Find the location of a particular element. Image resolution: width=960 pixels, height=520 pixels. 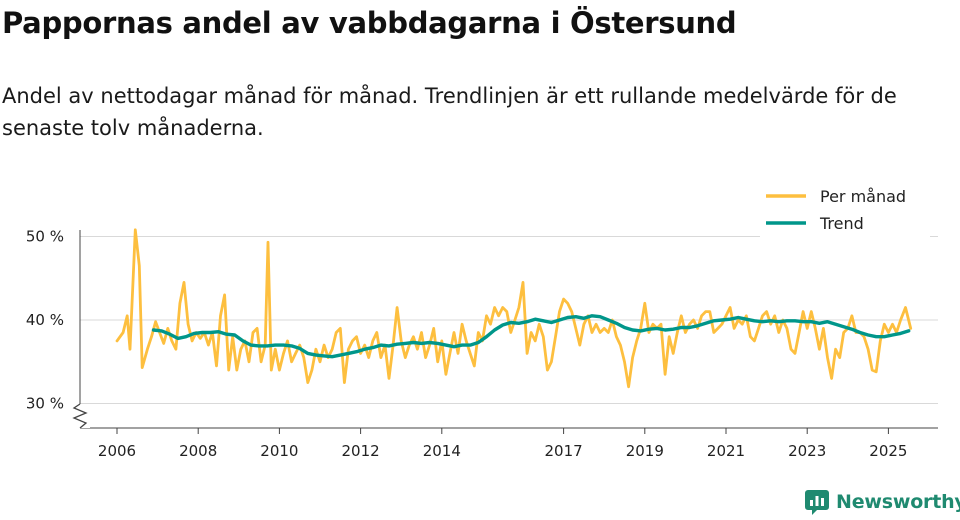

x-tick-label: 2019 is located at coordinates (645, 451).